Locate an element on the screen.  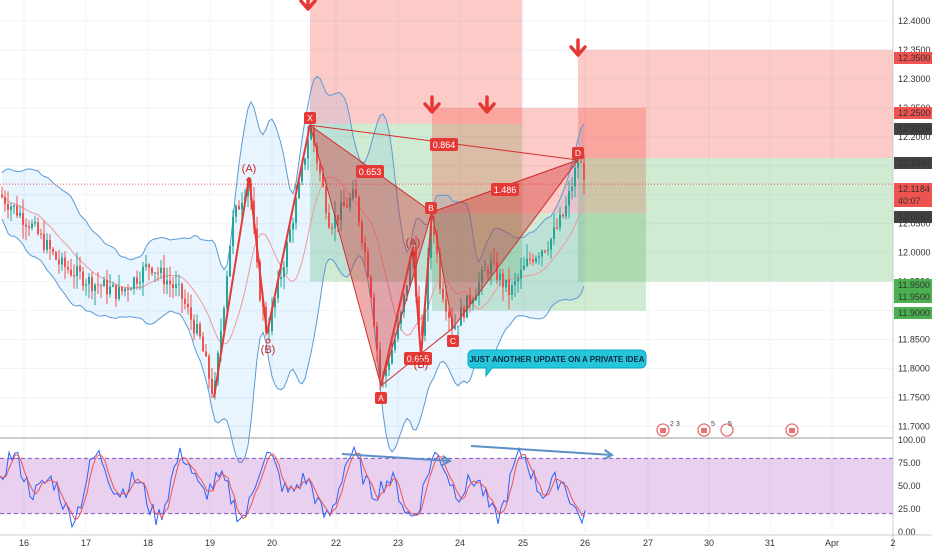
price-tag-label: 12.1634 is located at coordinates (914, 163).